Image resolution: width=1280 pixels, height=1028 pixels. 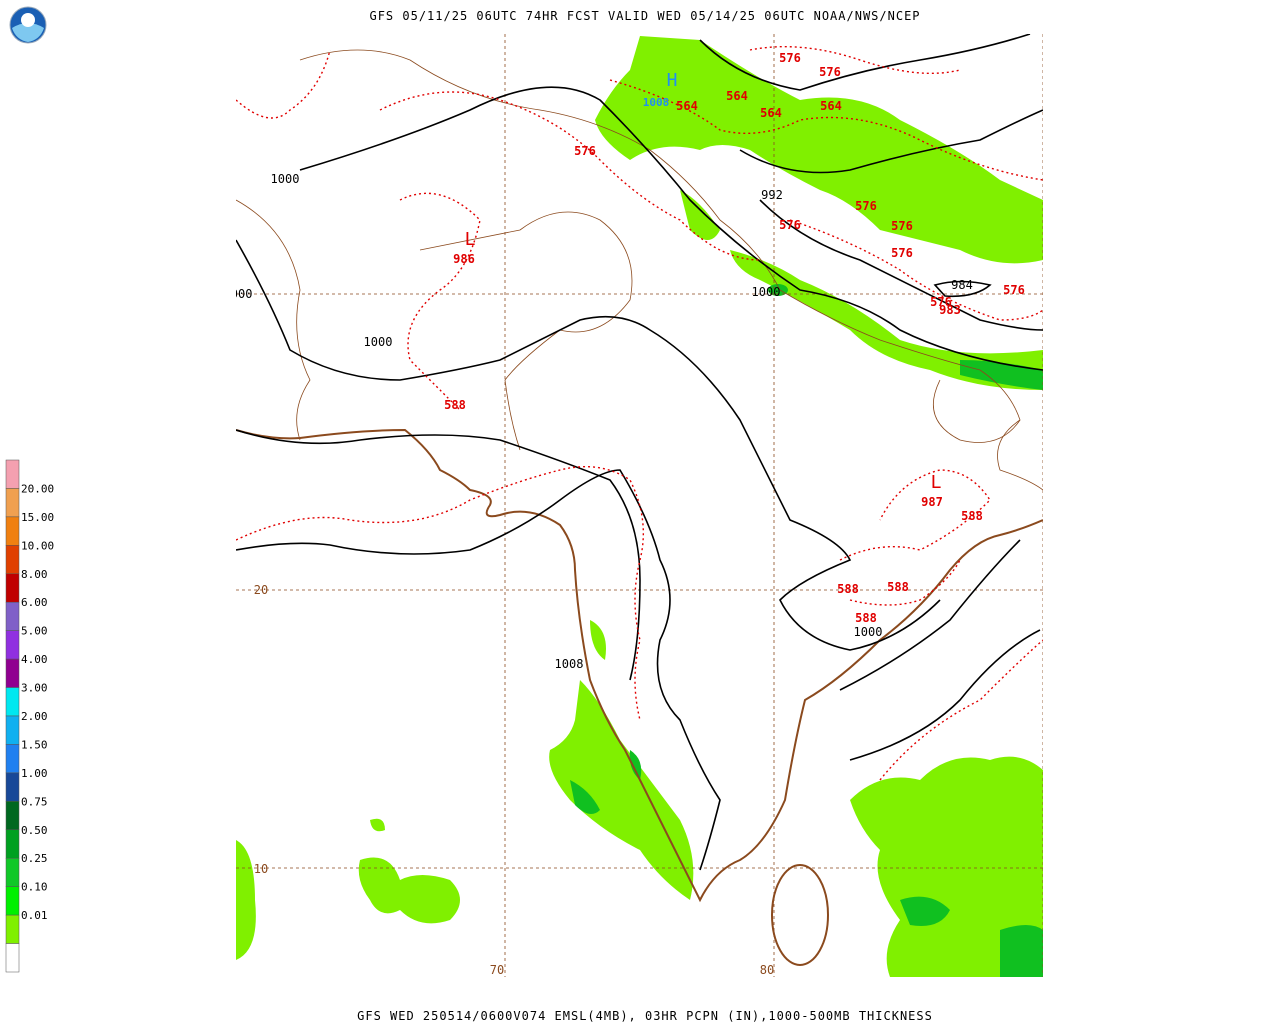 I want to click on legend-label: 10.00, so click(x=37, y=545).